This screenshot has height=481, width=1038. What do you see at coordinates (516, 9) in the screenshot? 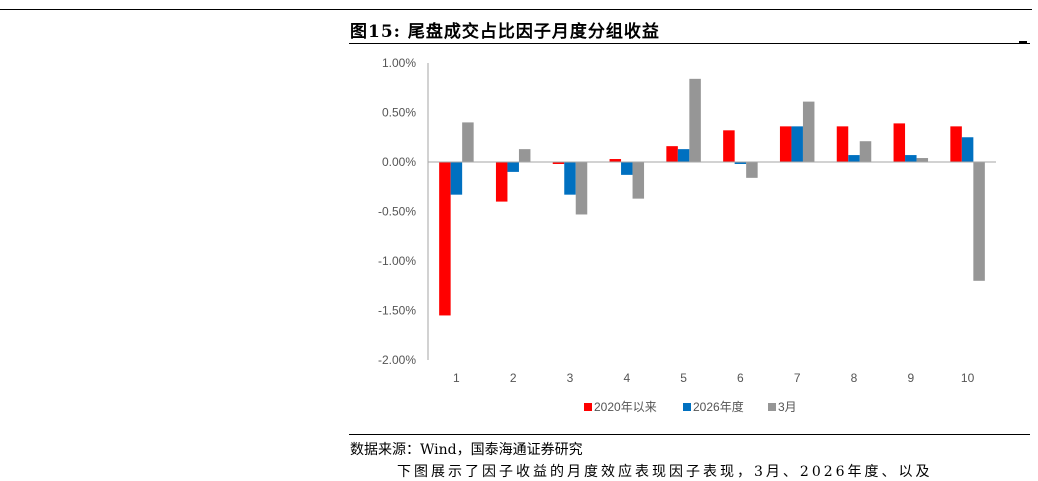
I see `top-rule` at bounding box center [516, 9].